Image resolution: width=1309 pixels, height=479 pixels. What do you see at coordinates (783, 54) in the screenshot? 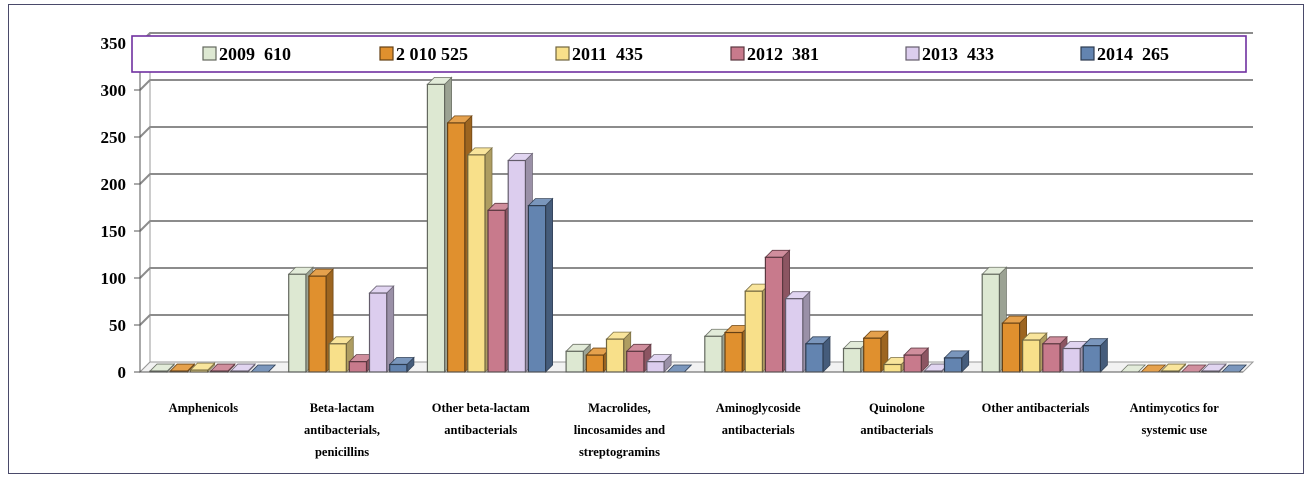
I see `legend-label: 2012 381` at bounding box center [783, 54].